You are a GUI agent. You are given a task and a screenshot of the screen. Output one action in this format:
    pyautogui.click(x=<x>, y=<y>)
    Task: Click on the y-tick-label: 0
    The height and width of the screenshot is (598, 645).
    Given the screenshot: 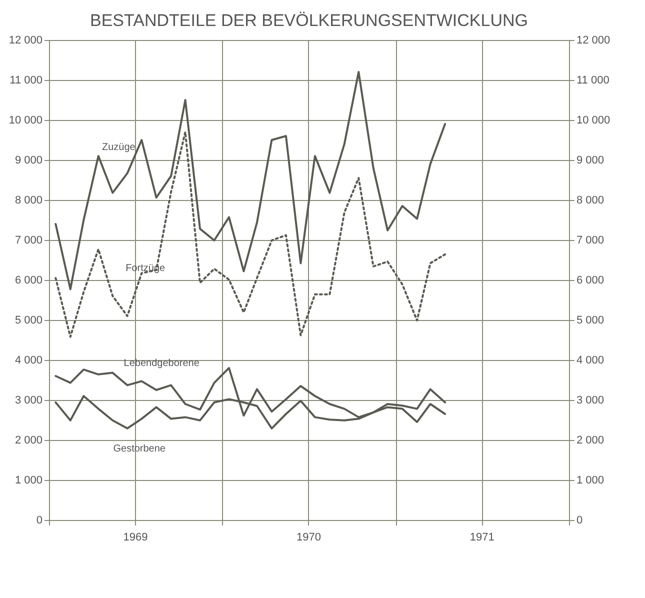 What is the action you would take?
    pyautogui.click(x=39, y=520)
    